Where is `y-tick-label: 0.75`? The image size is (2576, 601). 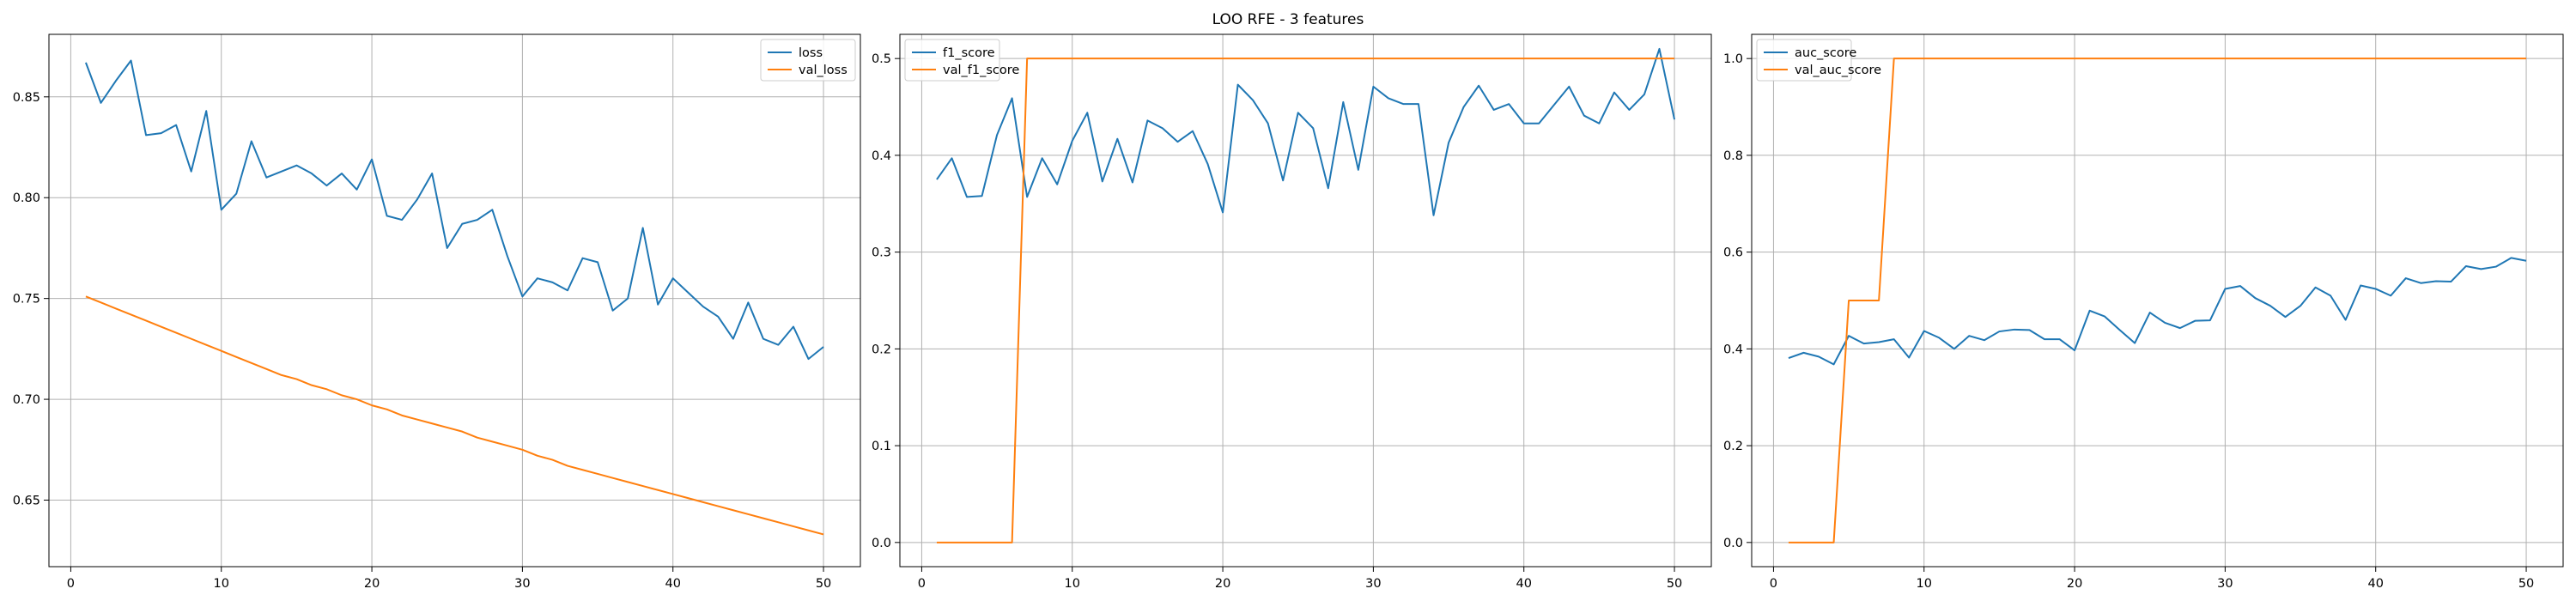 y-tick-label: 0.75 is located at coordinates (27, 300).